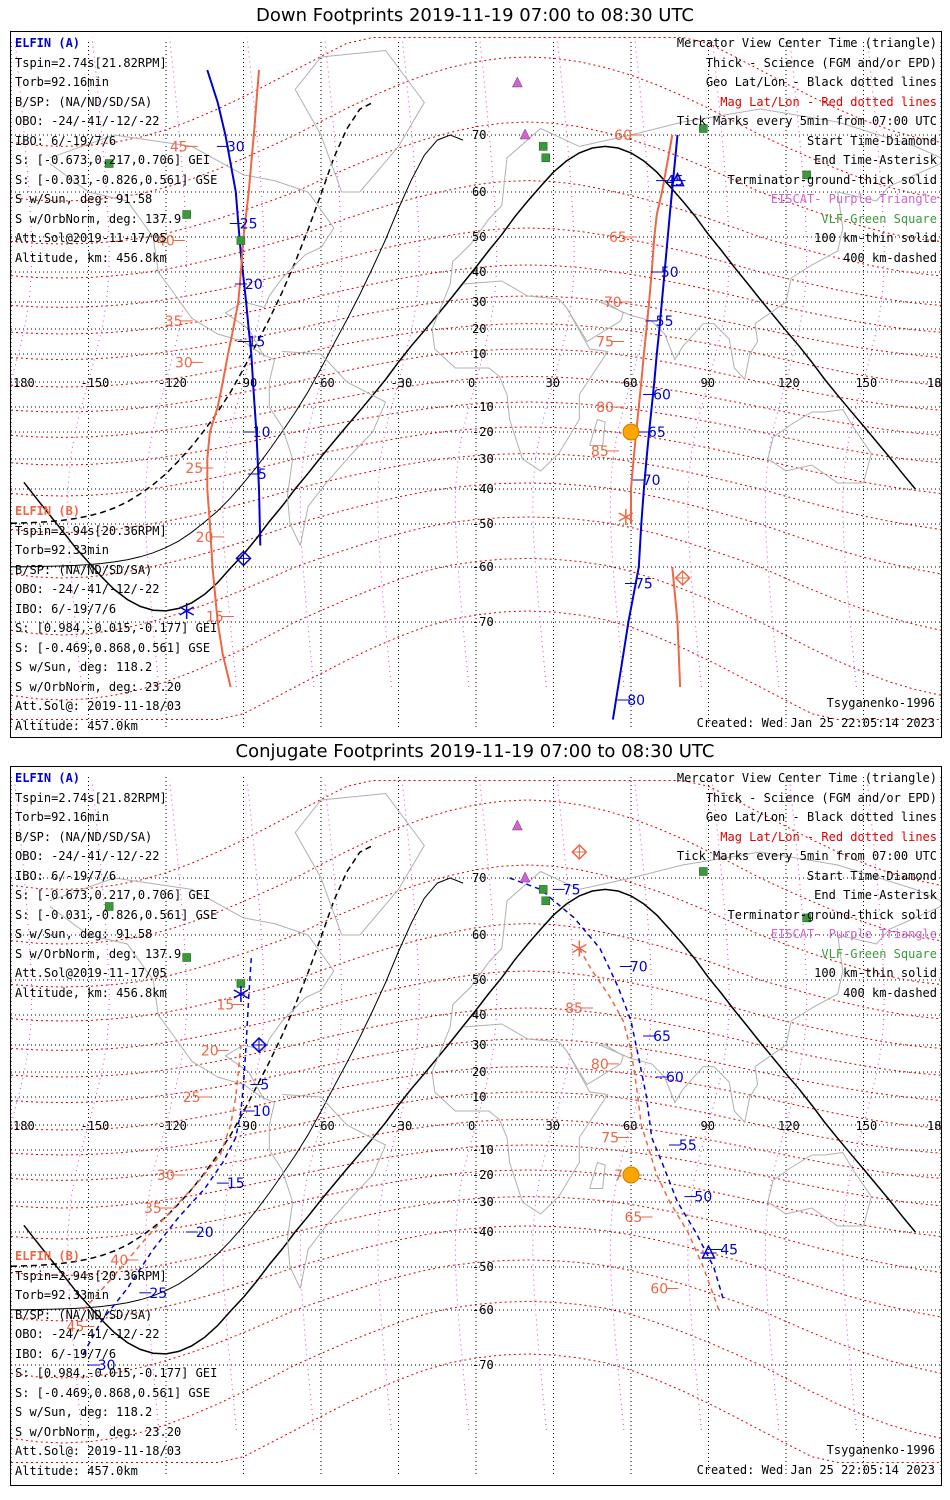 This screenshot has height=1500, width=950. I want to click on time-tick-label: 15, so click(257, 343).